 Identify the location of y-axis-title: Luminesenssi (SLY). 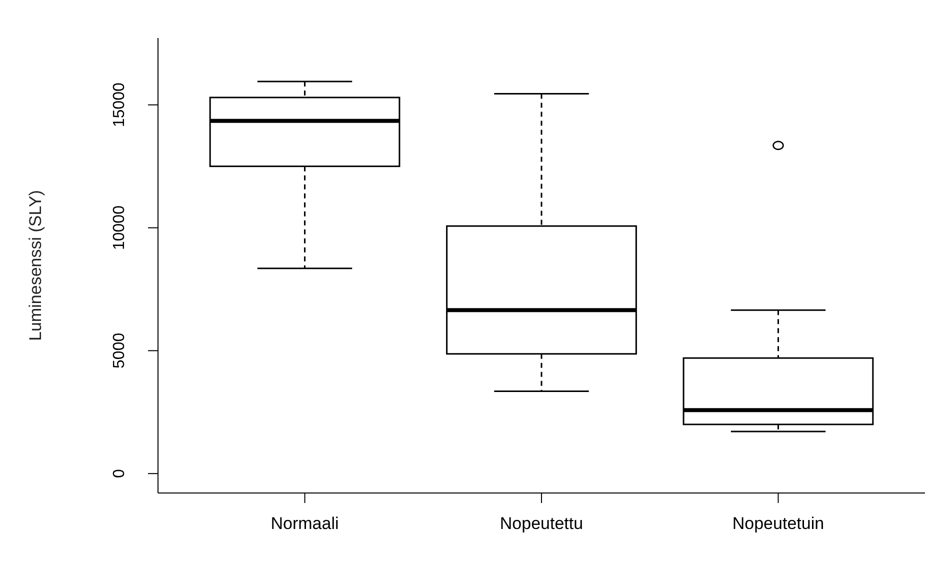
(36, 265).